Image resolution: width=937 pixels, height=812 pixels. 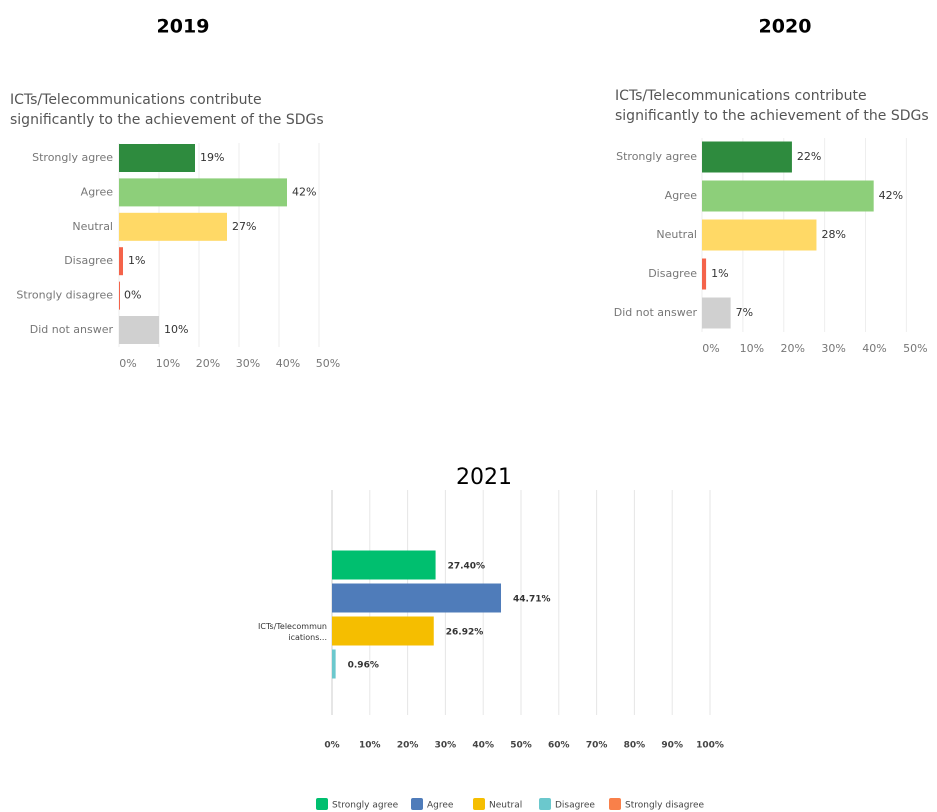 I want to click on value-label: 10%, so click(x=176, y=329).